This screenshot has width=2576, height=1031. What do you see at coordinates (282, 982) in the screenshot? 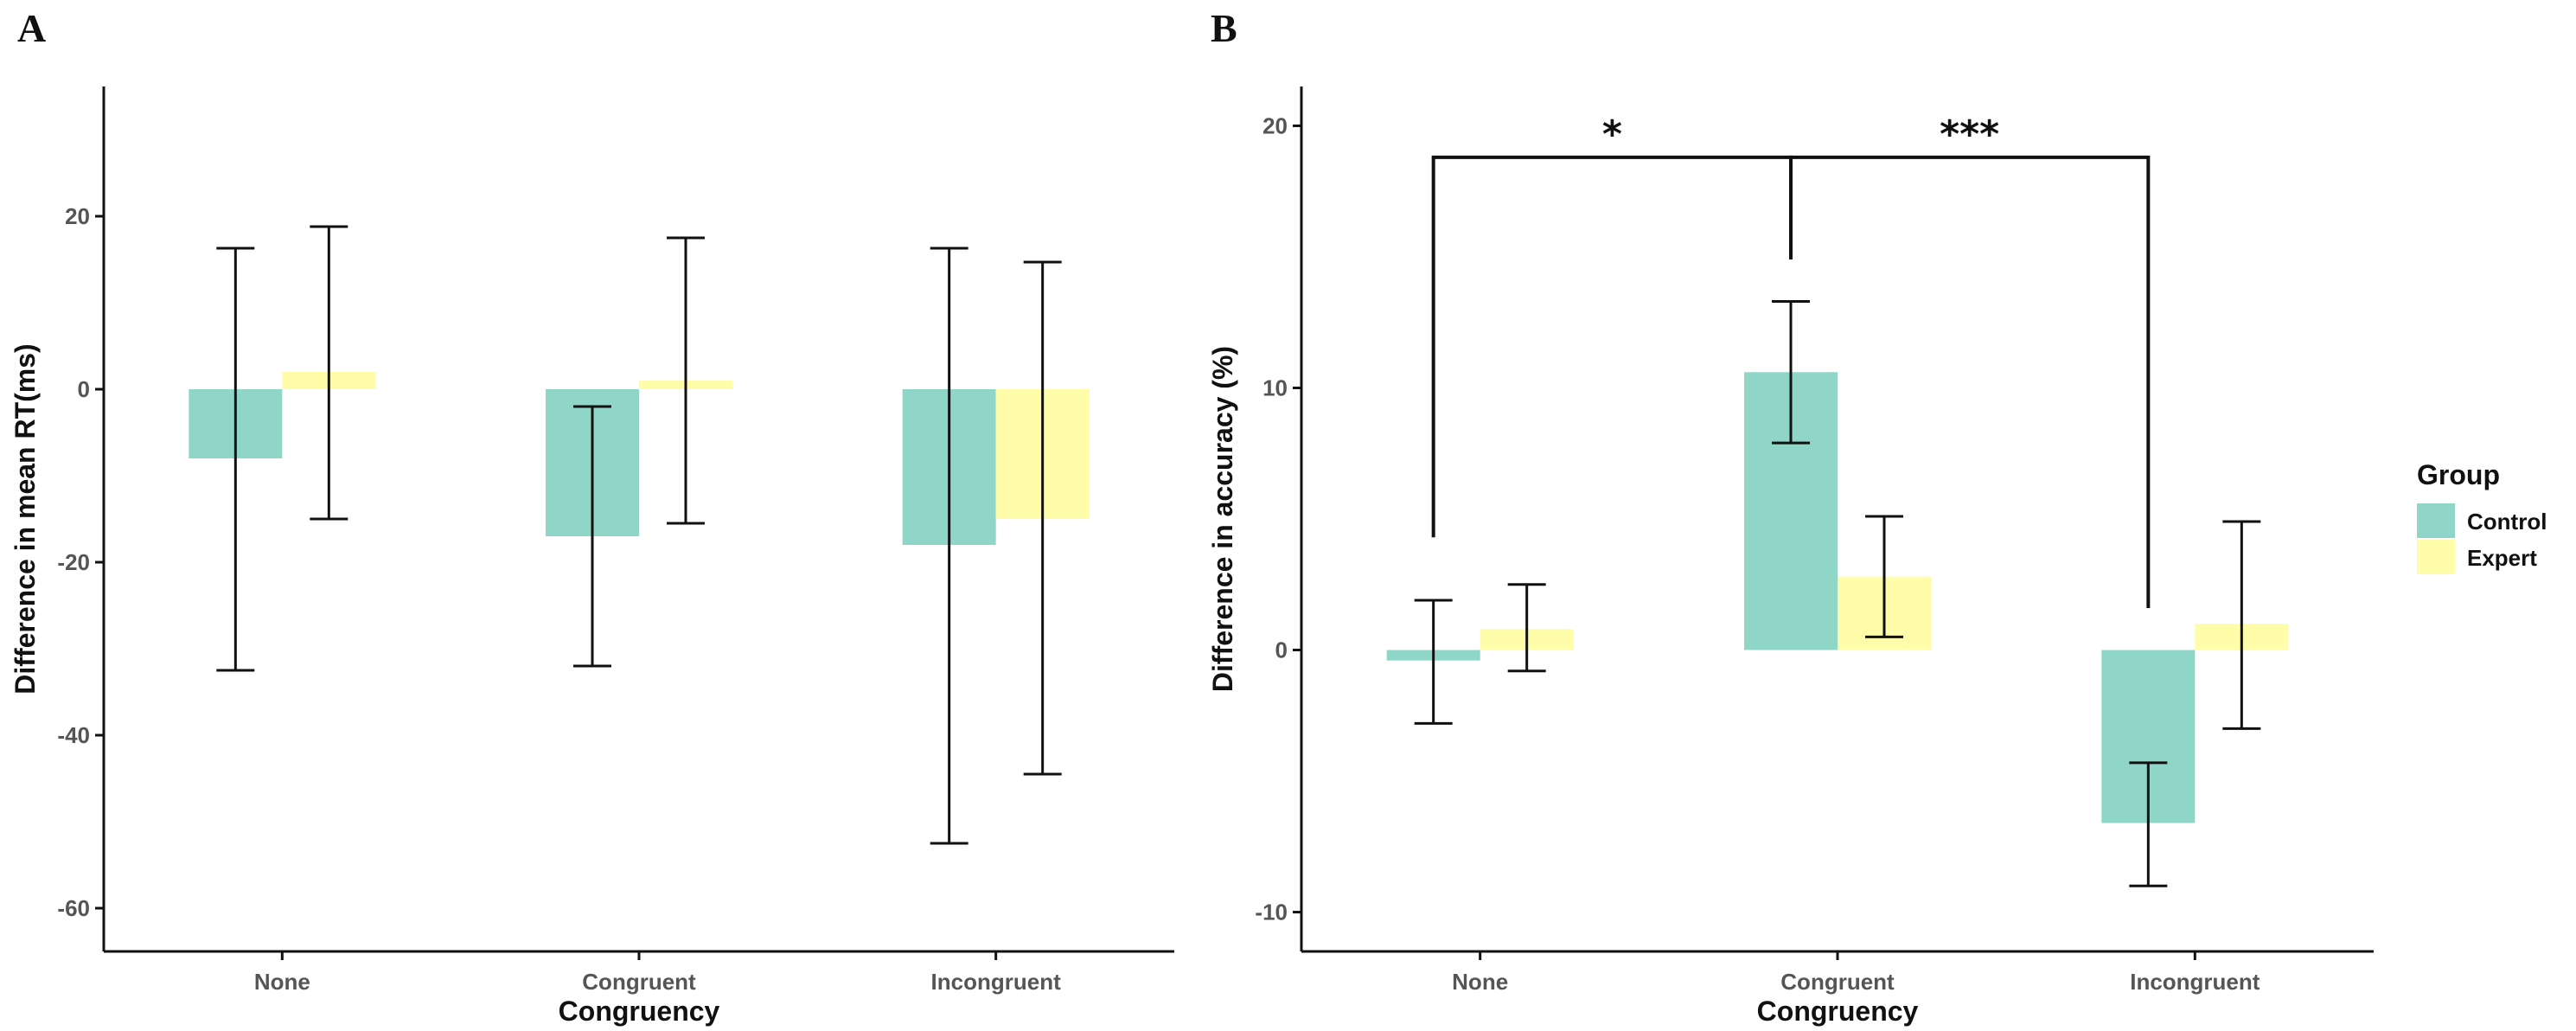
I see `x-tick-label-a-none: None` at bounding box center [282, 982].